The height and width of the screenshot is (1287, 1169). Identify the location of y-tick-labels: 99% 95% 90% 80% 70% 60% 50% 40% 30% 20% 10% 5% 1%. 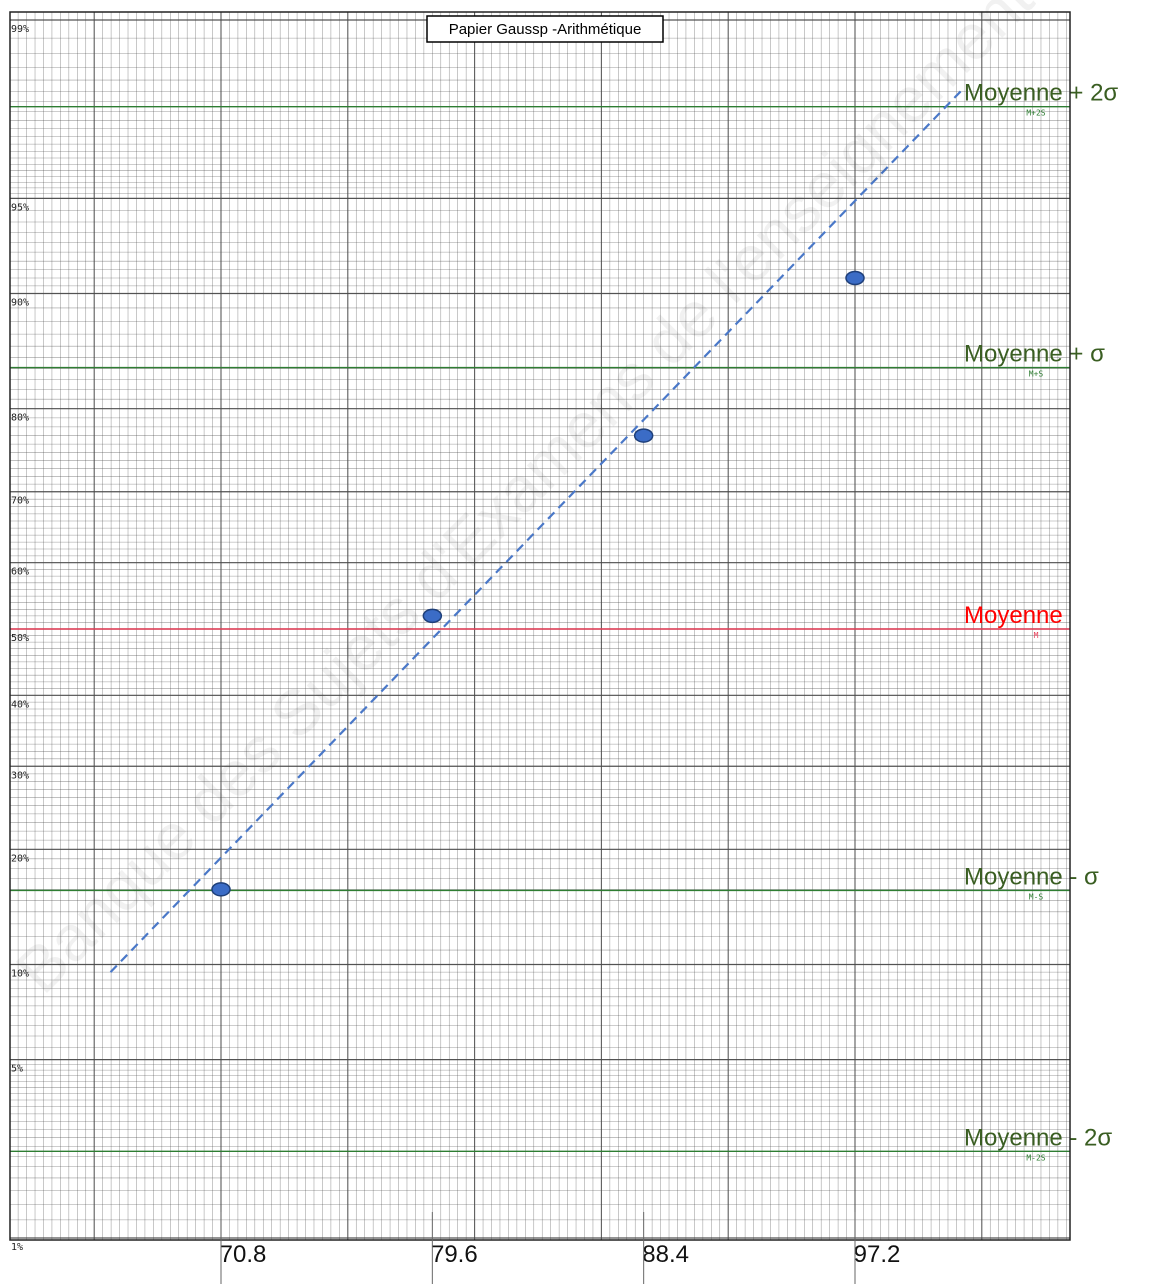
(20, 638).